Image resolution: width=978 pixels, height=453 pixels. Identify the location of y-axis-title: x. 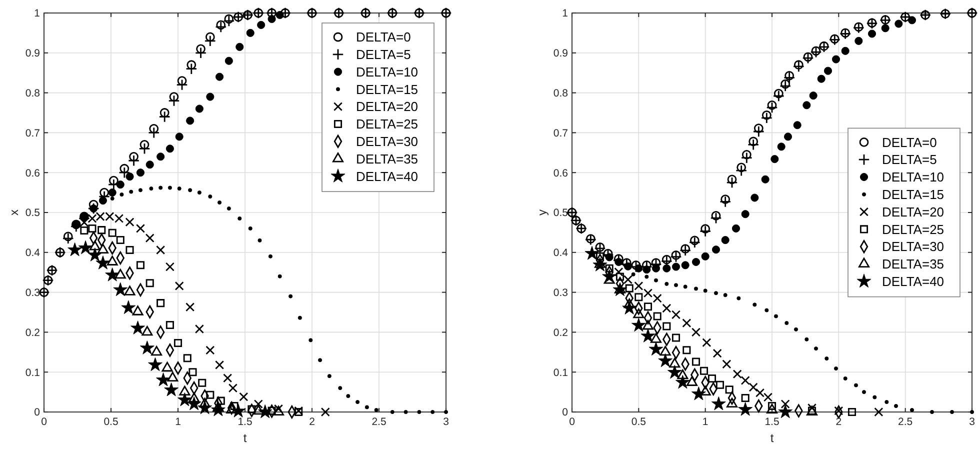
(14, 213).